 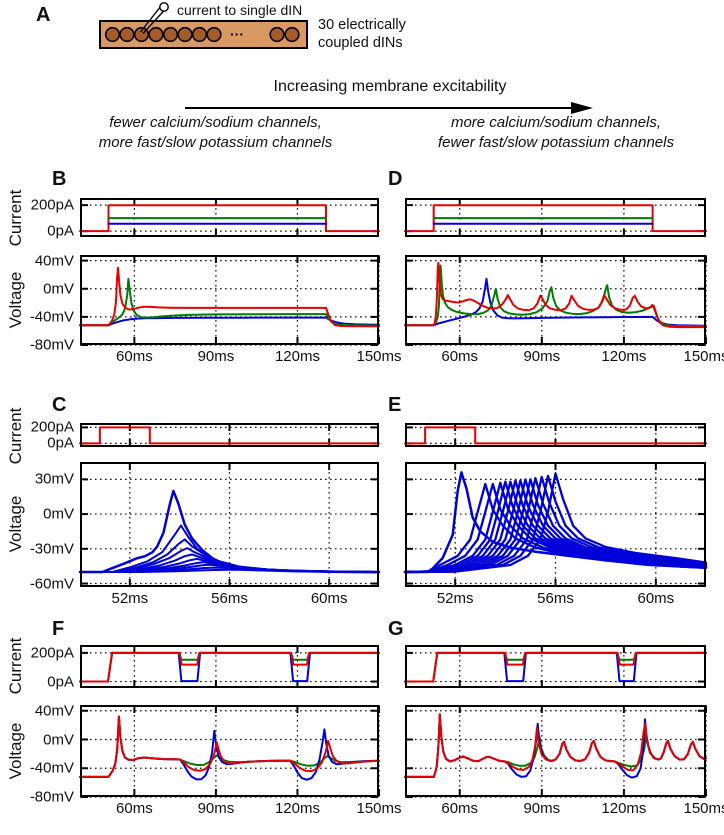 I want to click on plot-c-current: 200pA 0pA, so click(x=205, y=435).